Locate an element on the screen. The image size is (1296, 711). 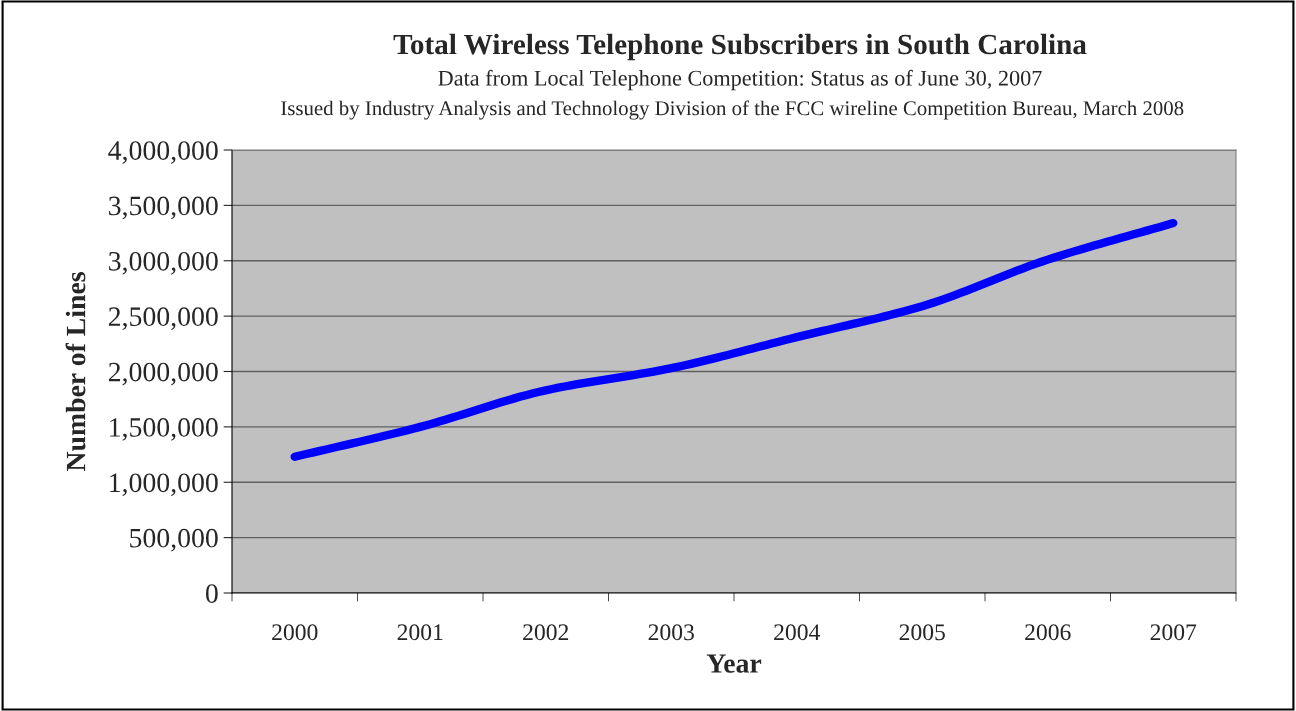
x-tick-label: 2007 is located at coordinates (1173, 632).